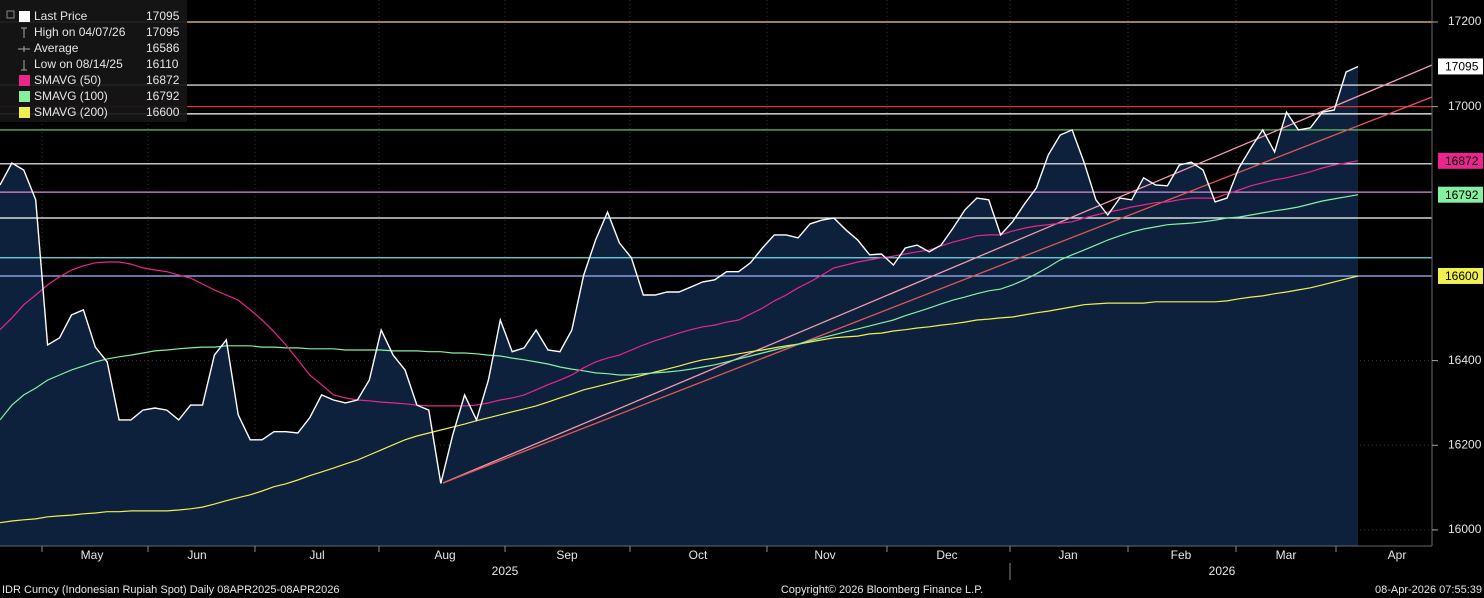  Describe the element at coordinates (71, 96) in the screenshot. I see `legend-label: SMAVG (100)` at that location.